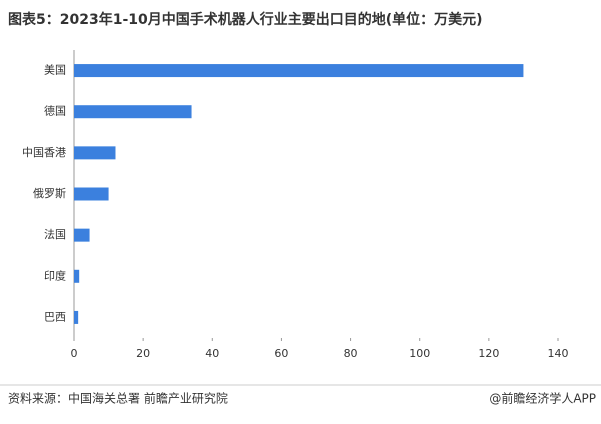 This screenshot has width=601, height=424. Describe the element at coordinates (74, 353) in the screenshot. I see `x-tick-label: 0` at that location.